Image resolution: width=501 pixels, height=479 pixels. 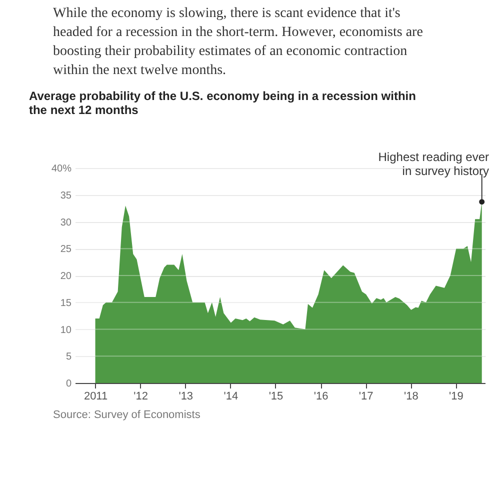 I want to click on source-note: Source: Survey of Economists, so click(x=127, y=415).